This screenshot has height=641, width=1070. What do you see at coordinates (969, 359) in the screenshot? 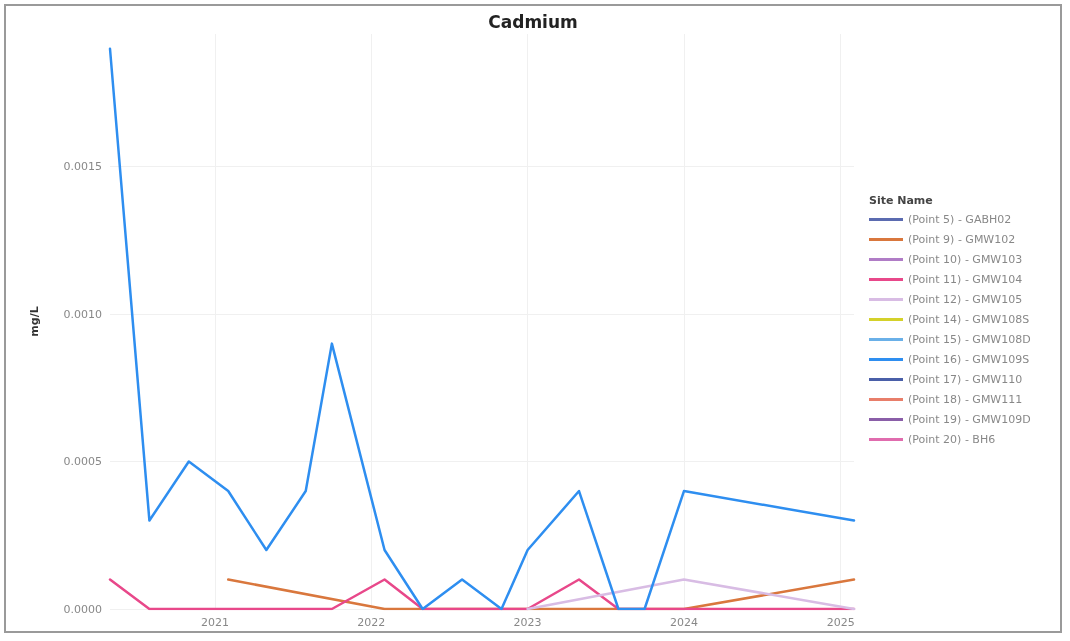
I see `legend-label: (Point 16) - GMW109S` at bounding box center [969, 359].